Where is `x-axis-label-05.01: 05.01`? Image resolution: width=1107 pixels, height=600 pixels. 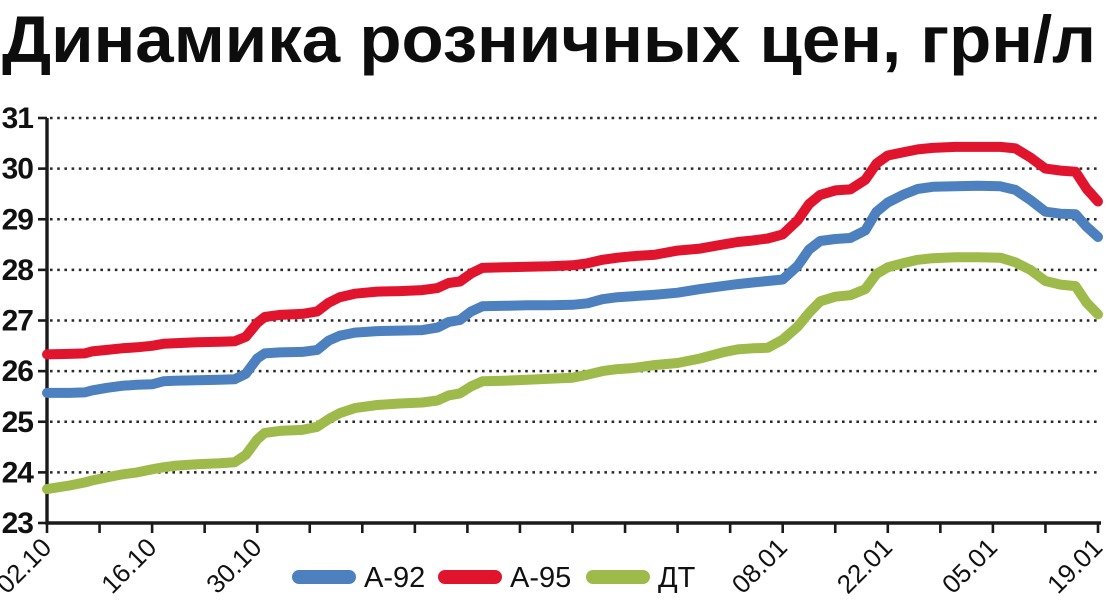
x-axis-label-05.01: 05.01 is located at coordinates (969, 565).